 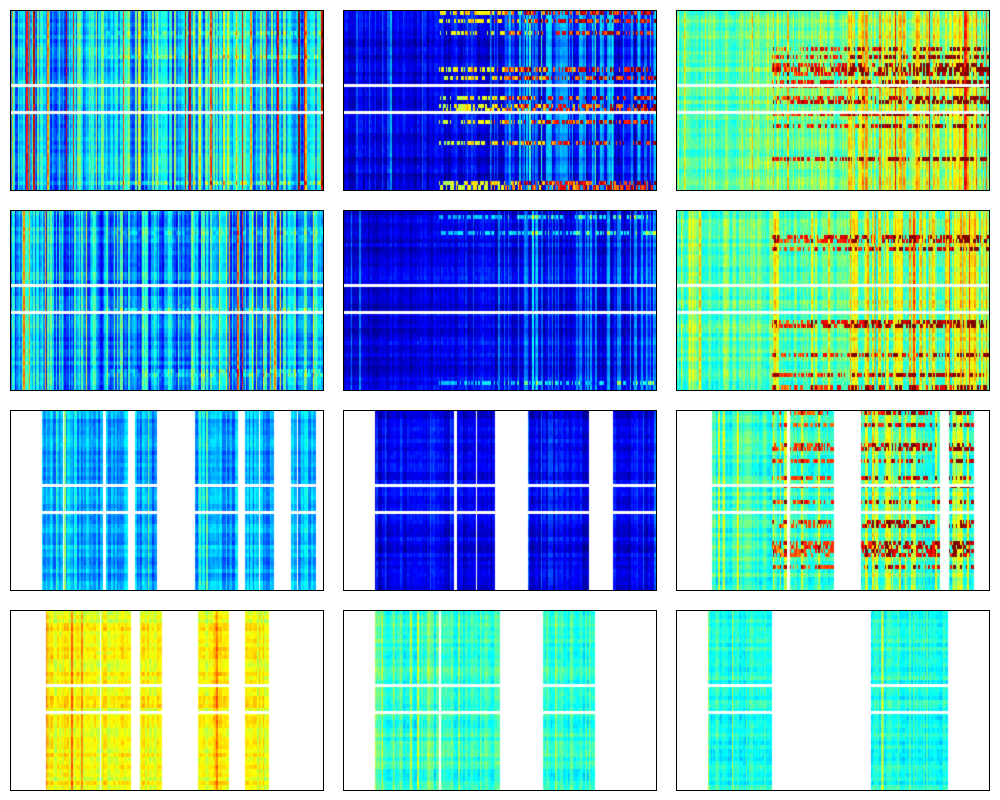 I want to click on heatmap-panel-r4-c3, so click(x=833, y=700).